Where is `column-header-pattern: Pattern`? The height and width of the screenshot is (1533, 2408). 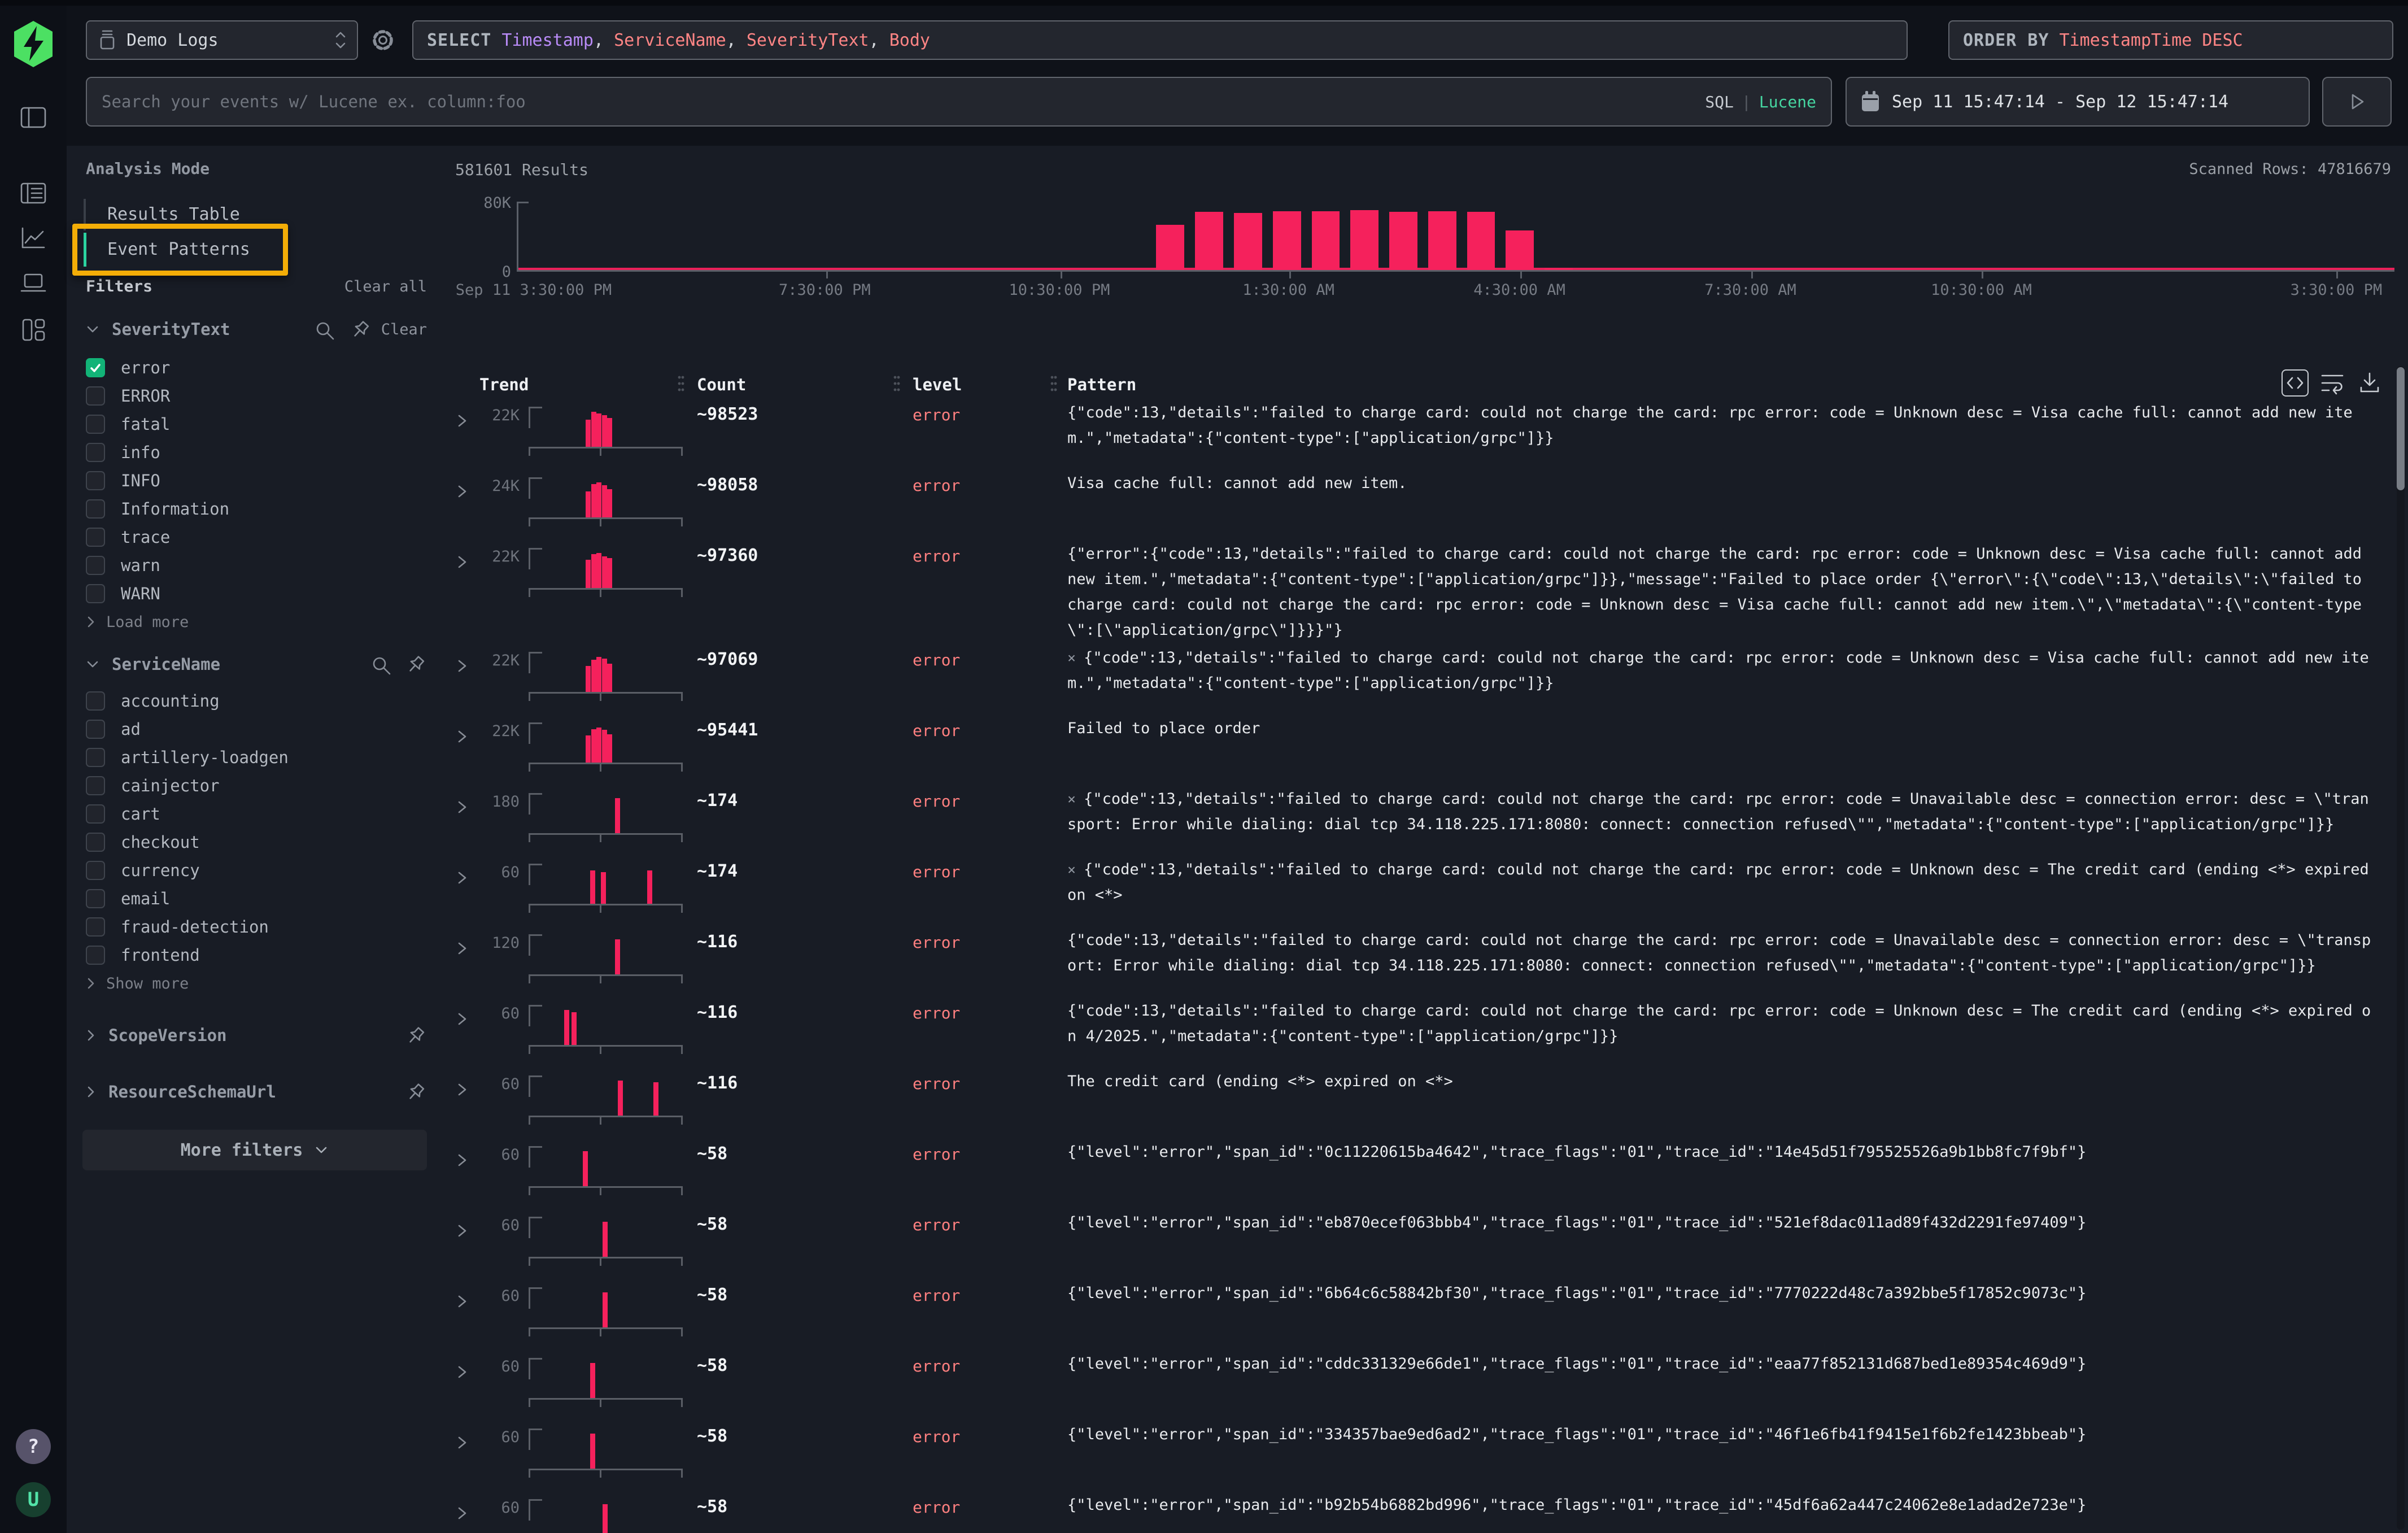 column-header-pattern: Pattern is located at coordinates (1712, 384).